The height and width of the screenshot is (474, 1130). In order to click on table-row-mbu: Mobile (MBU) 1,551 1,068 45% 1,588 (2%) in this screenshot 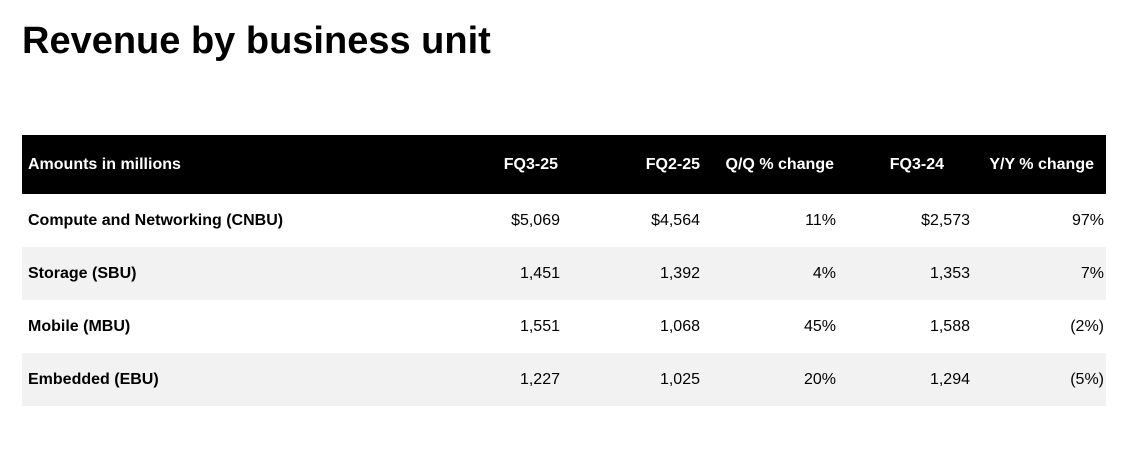, I will do `click(564, 326)`.